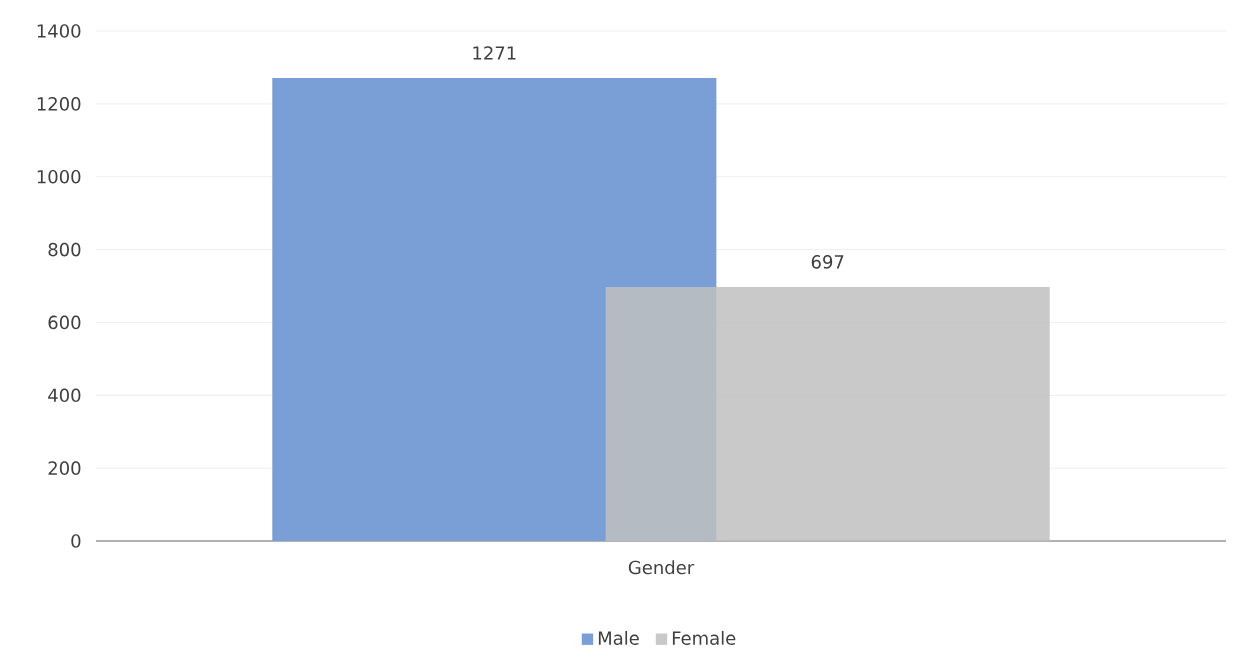  What do you see at coordinates (76, 541) in the screenshot?
I see `y-tick-label: 0` at bounding box center [76, 541].